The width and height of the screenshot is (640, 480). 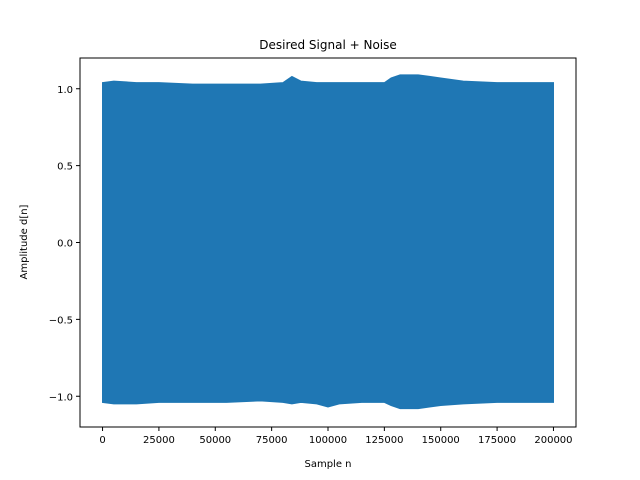 What do you see at coordinates (497, 440) in the screenshot?
I see `x-tick-label: 175000` at bounding box center [497, 440].